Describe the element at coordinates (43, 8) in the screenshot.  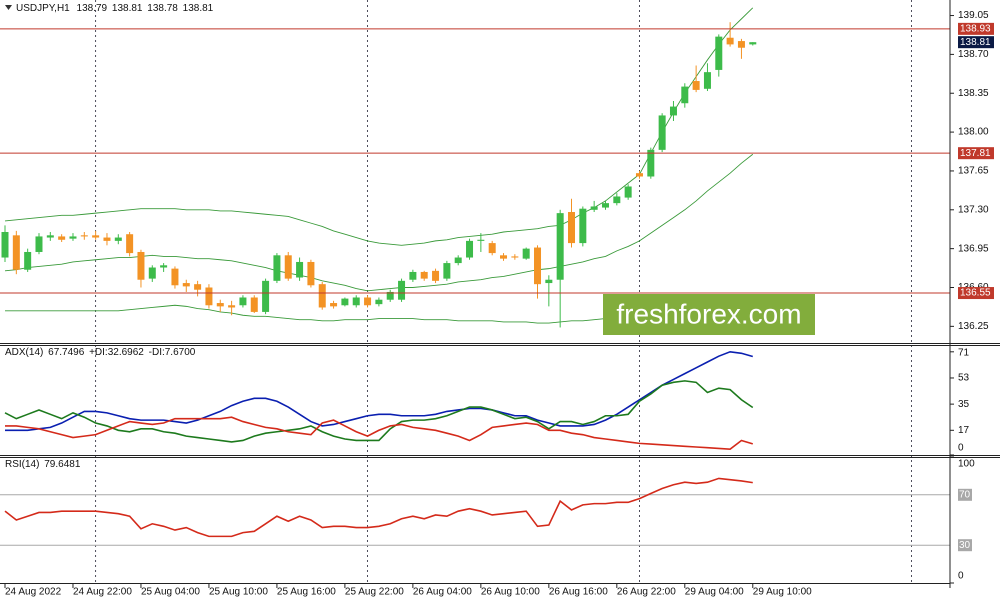
I see `symbol-title: USDJPY,H1` at that location.